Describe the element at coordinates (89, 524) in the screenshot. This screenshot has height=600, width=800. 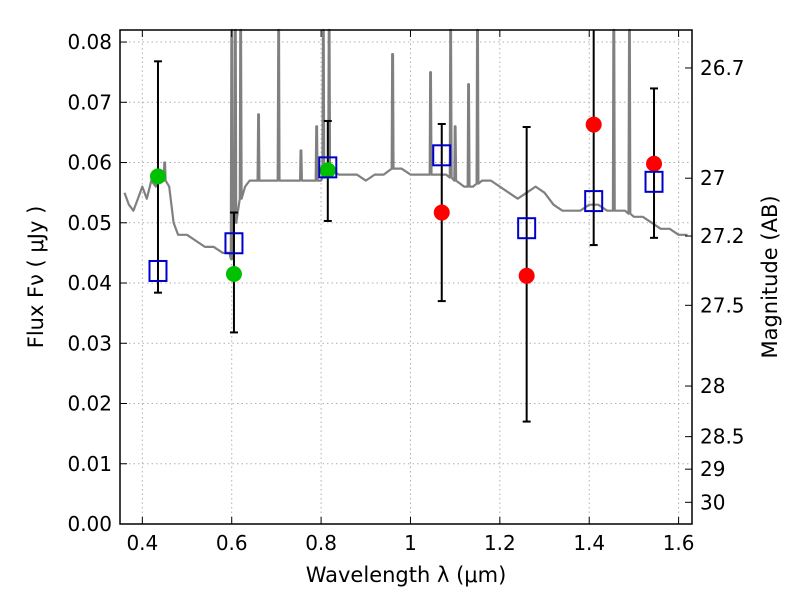
I see `y-tick-label: 0.00` at that location.